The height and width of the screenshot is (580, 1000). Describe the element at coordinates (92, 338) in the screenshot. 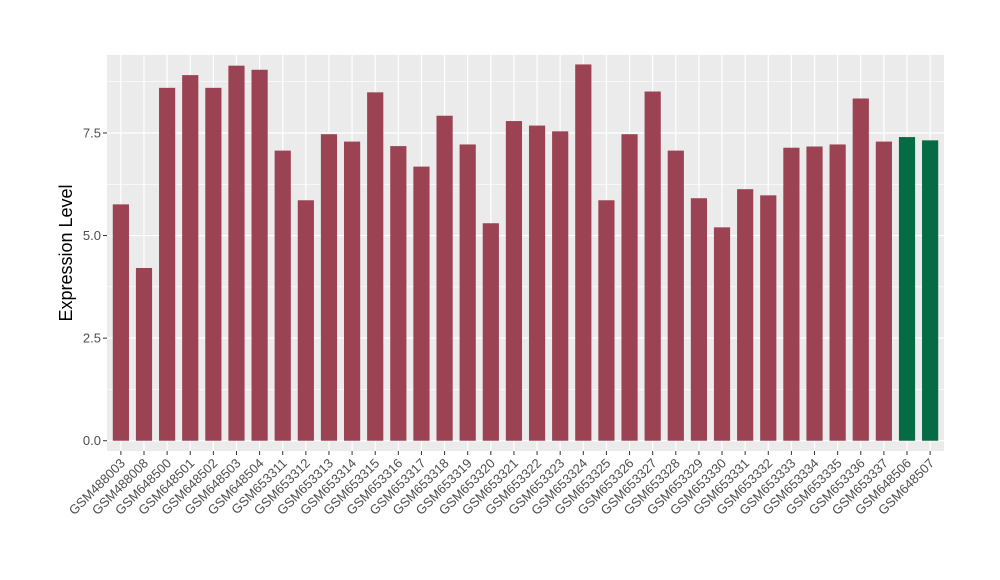

I see `y-tick-label: 2.5` at that location.